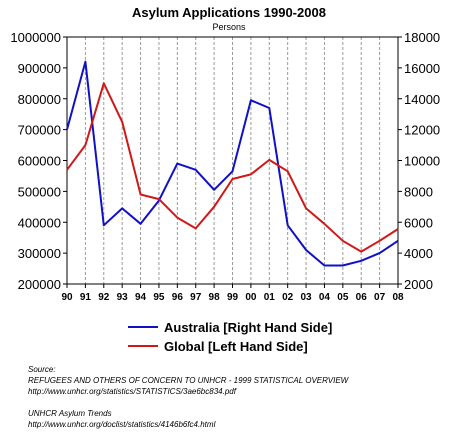  I want to click on x-tick-label: 05, so click(343, 297).